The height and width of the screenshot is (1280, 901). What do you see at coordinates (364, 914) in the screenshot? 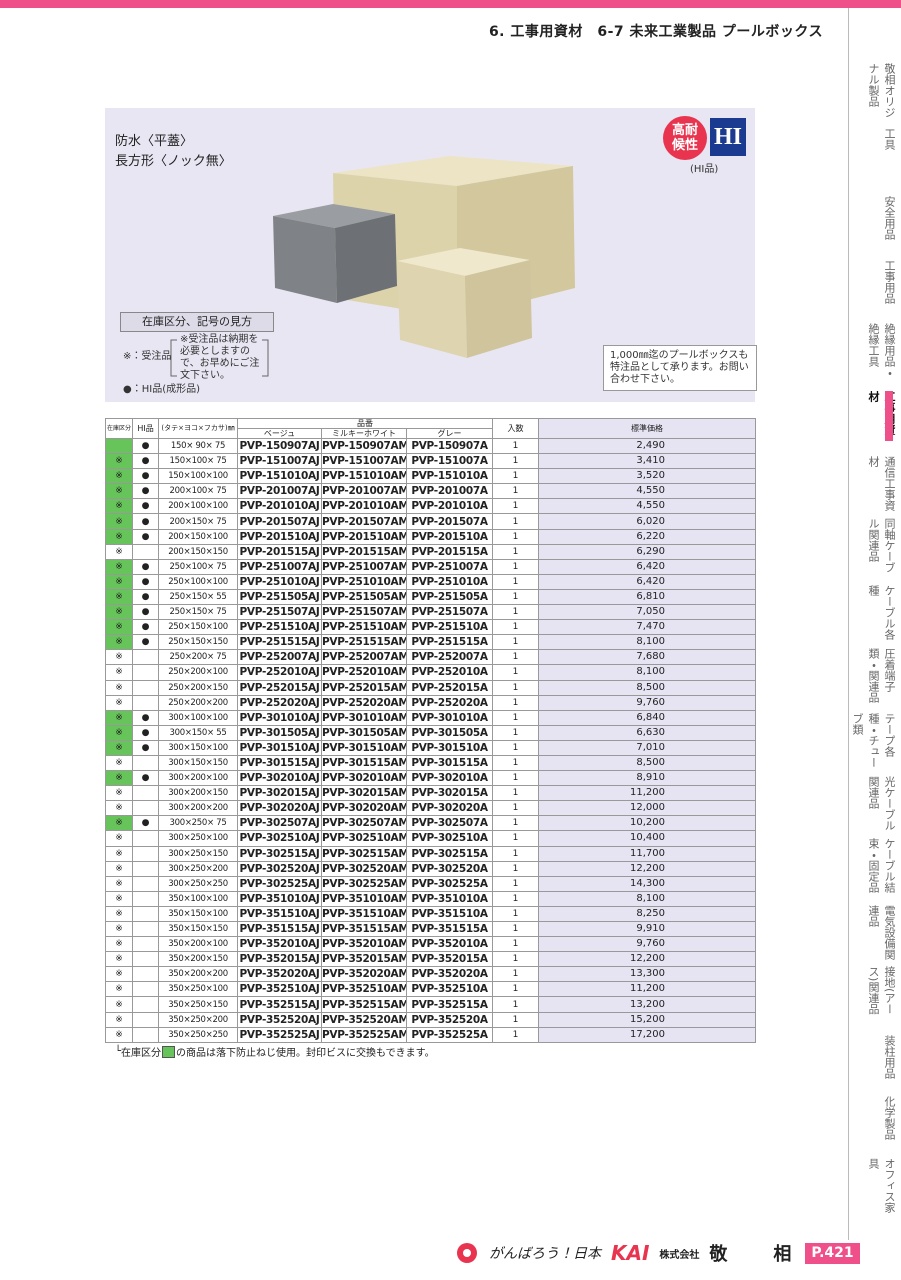
I see `table-cell: PVP-351510AM` at bounding box center [364, 914].